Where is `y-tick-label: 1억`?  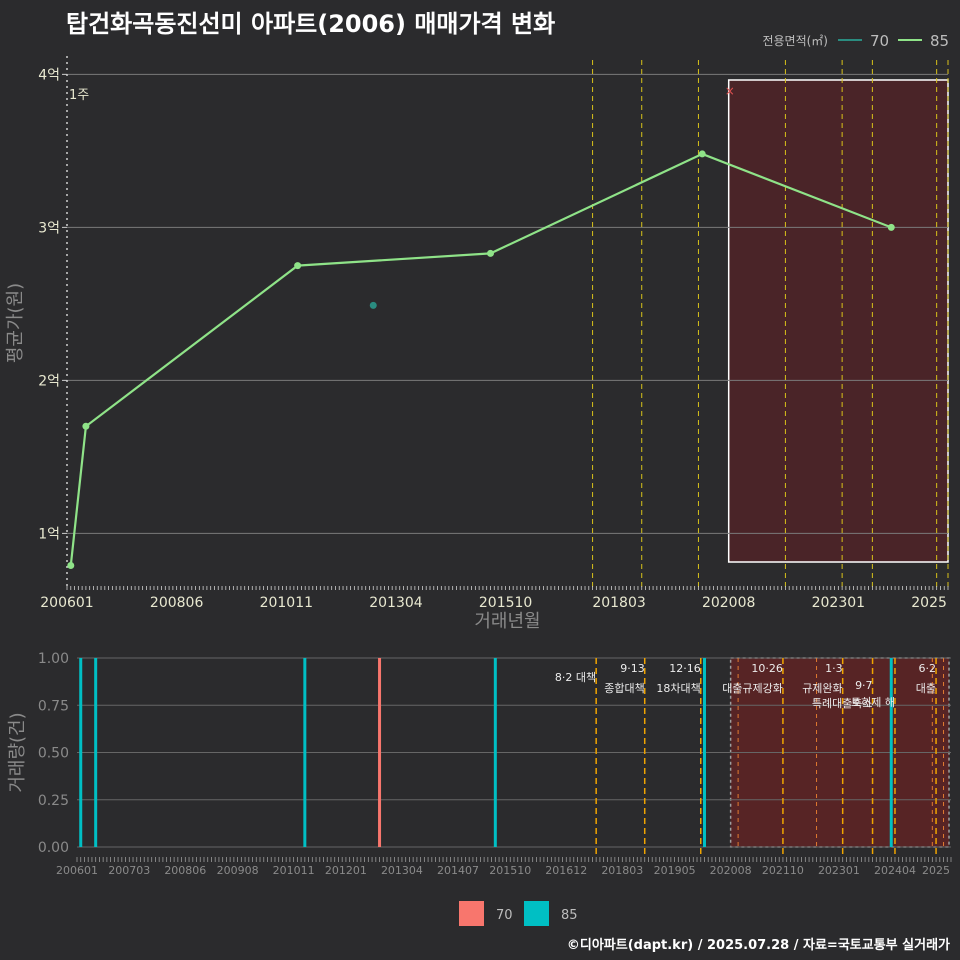
y-tick-label: 1억 is located at coordinates (49, 534).